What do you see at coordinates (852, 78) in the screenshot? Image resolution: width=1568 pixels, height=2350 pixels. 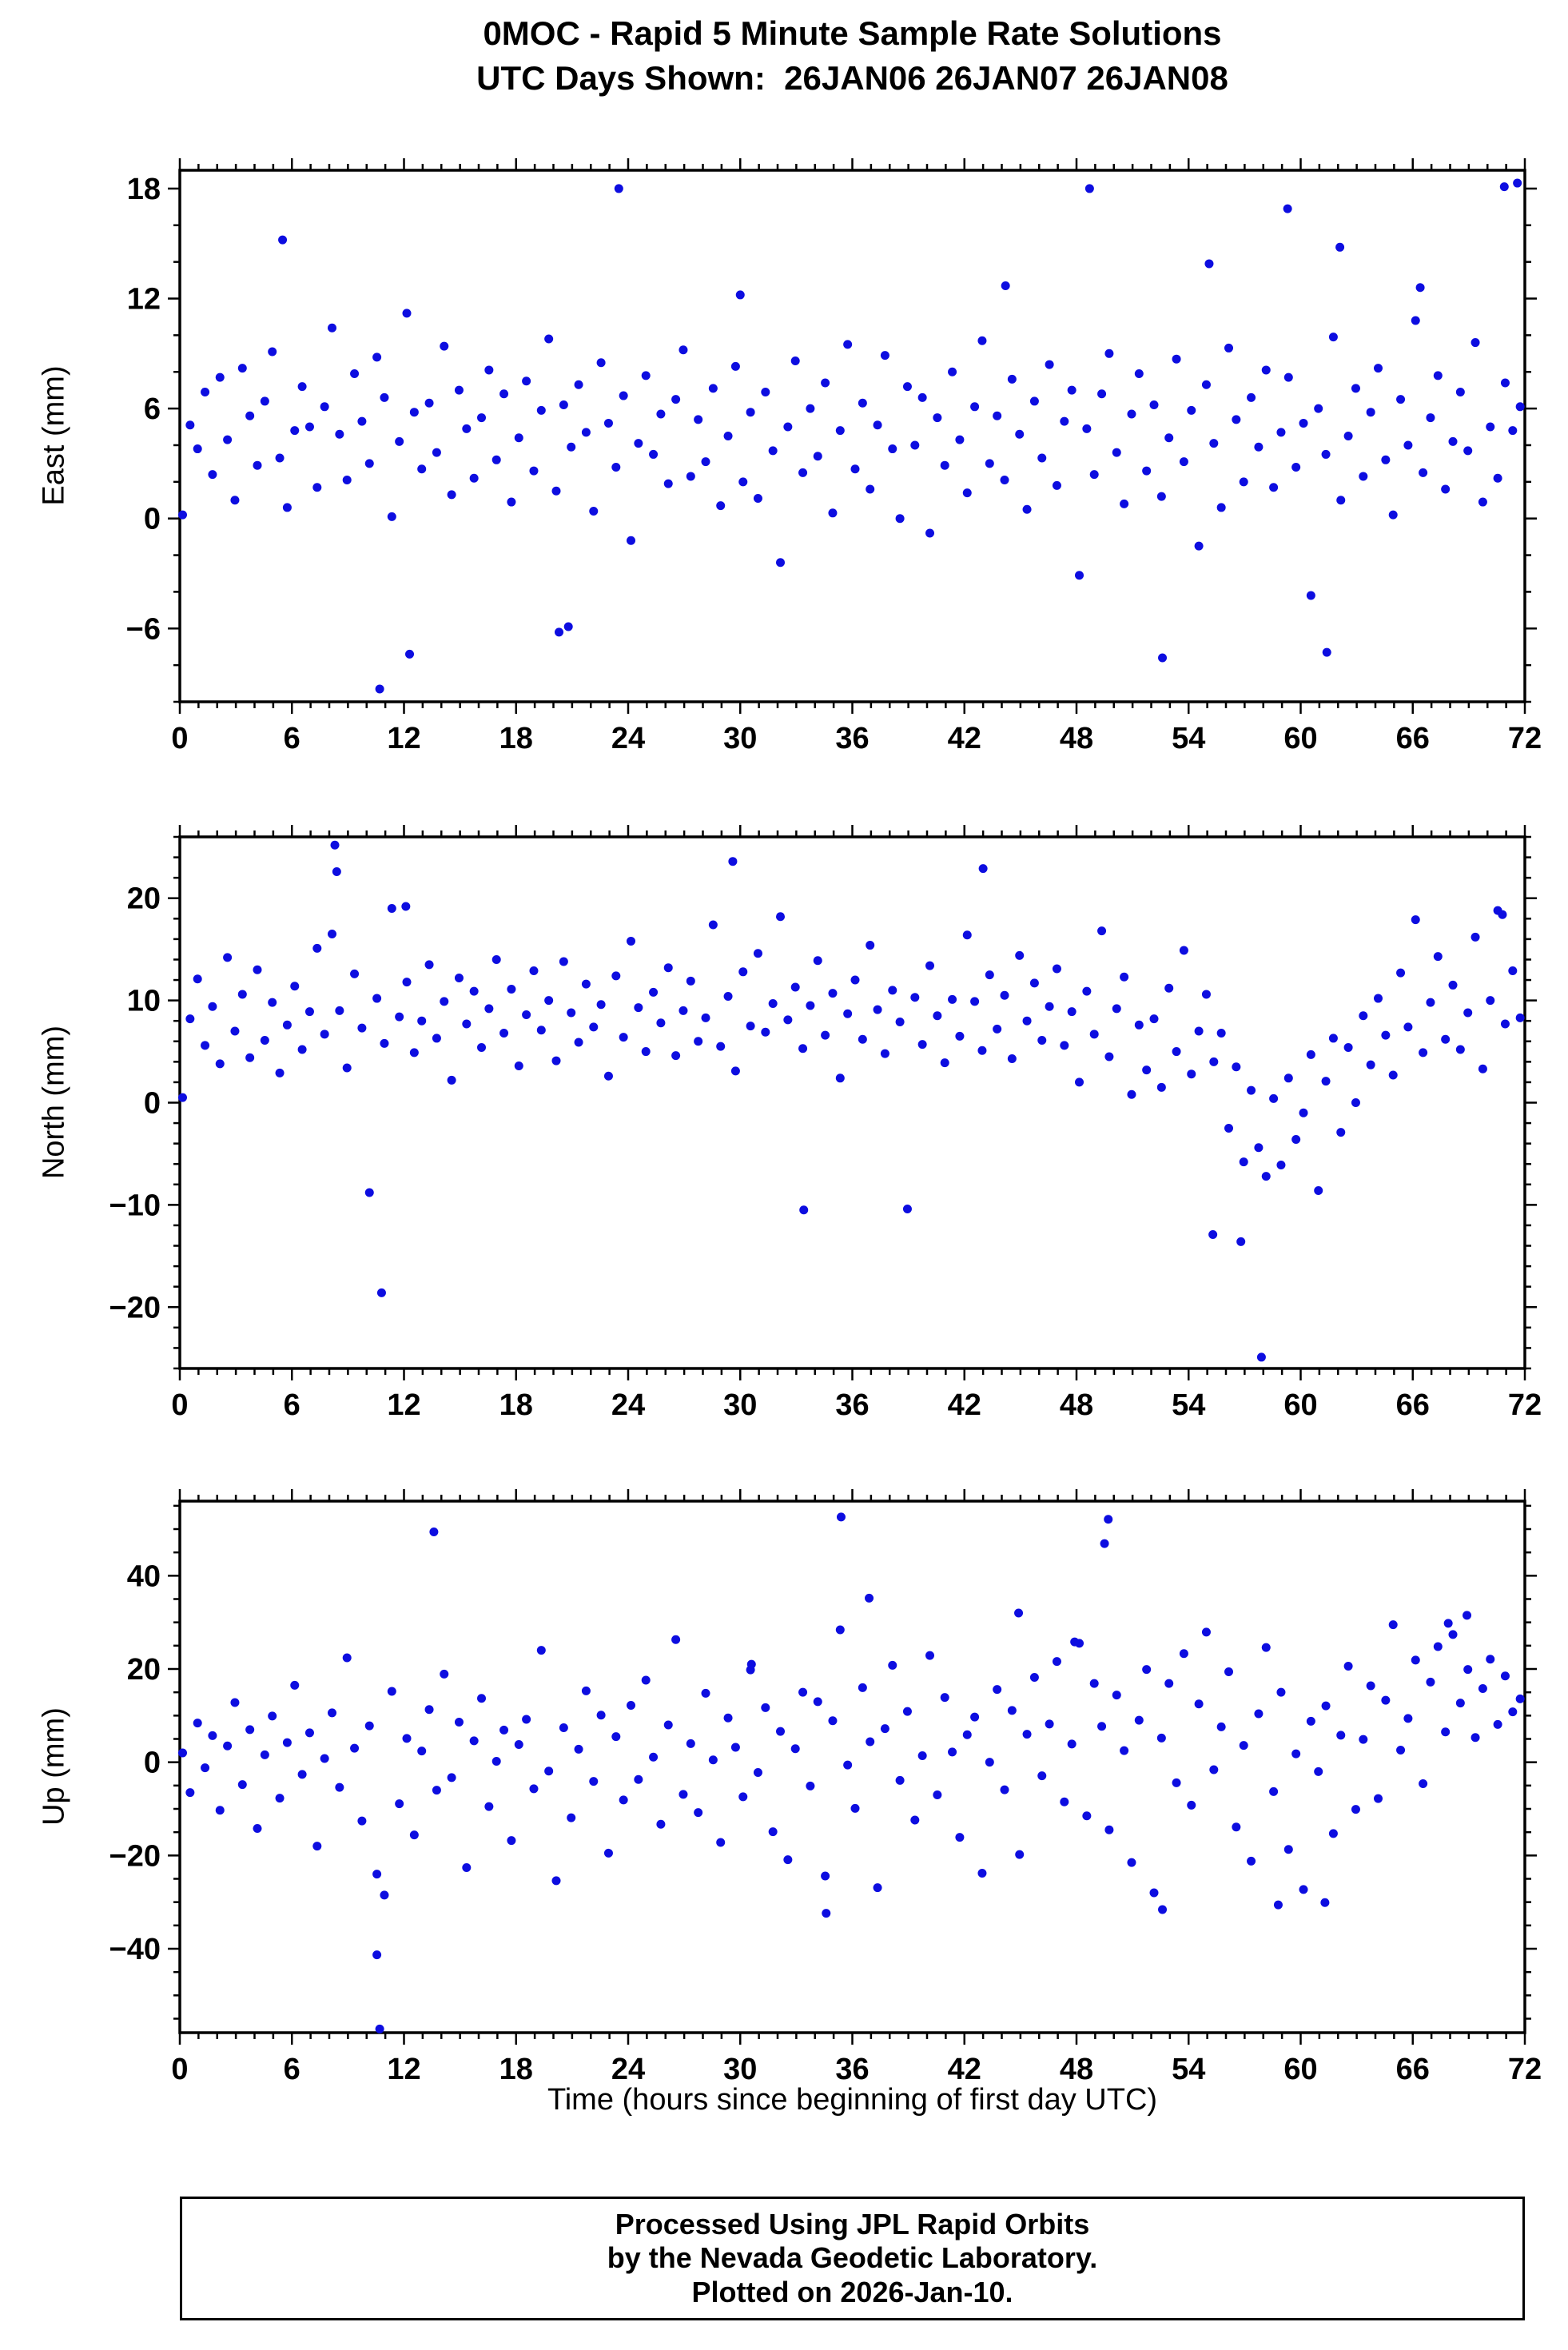 I see `chart-title-line2: UTC Days Shown: 26JAN06 26JAN07 26JAN08` at bounding box center [852, 78].